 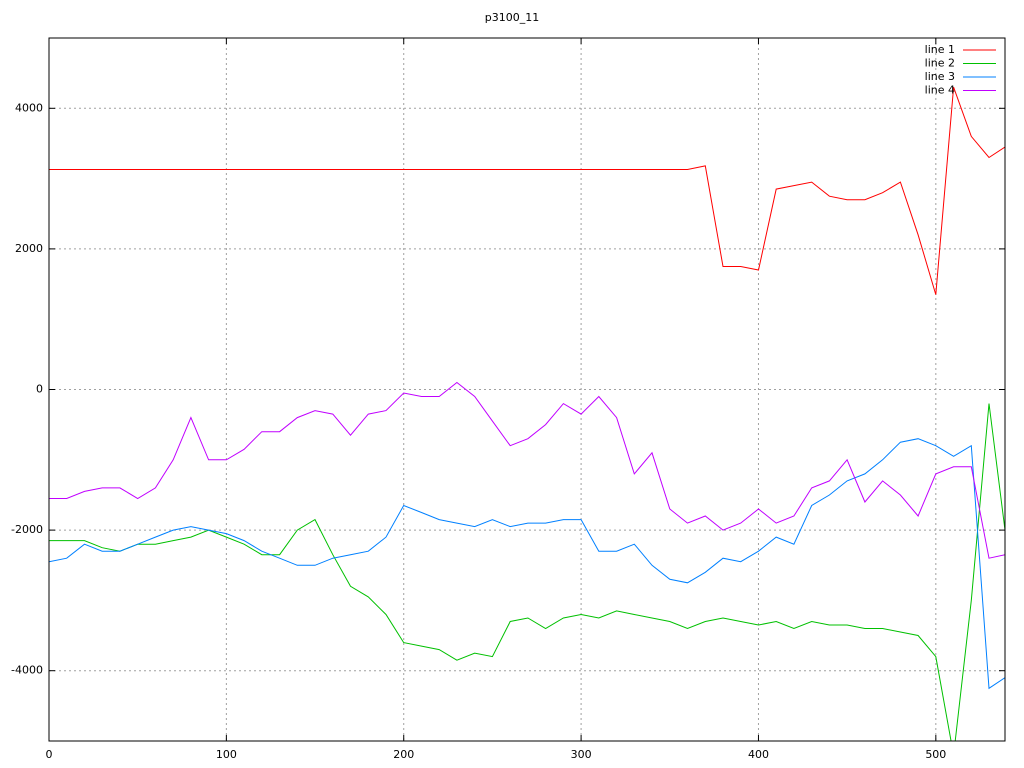 What do you see at coordinates (49, 754) in the screenshot?
I see `x-tick-label: 0` at bounding box center [49, 754].